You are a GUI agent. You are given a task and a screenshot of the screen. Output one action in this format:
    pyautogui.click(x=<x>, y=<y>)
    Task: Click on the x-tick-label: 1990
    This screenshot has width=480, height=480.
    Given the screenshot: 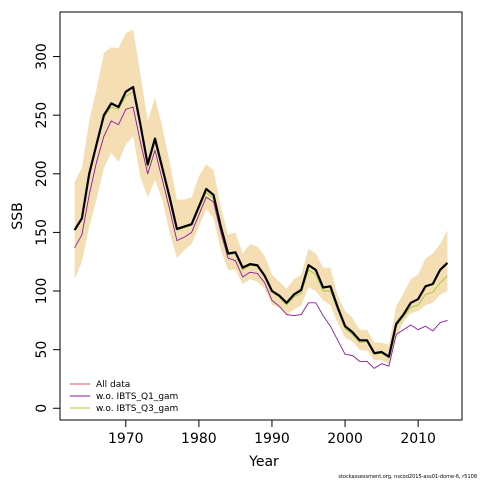 What is the action you would take?
    pyautogui.click(x=272, y=439)
    